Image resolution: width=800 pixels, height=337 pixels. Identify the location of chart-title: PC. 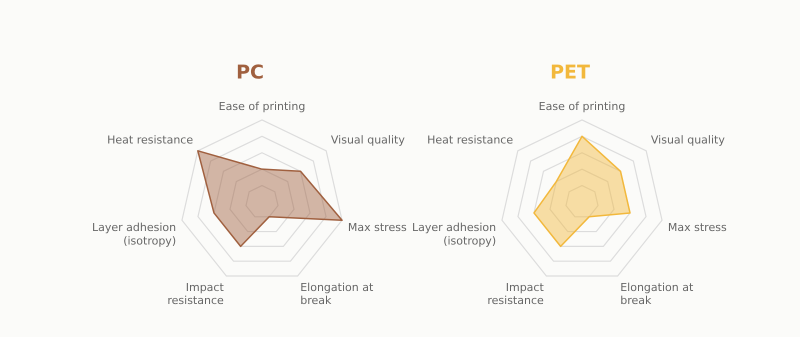
(250, 72).